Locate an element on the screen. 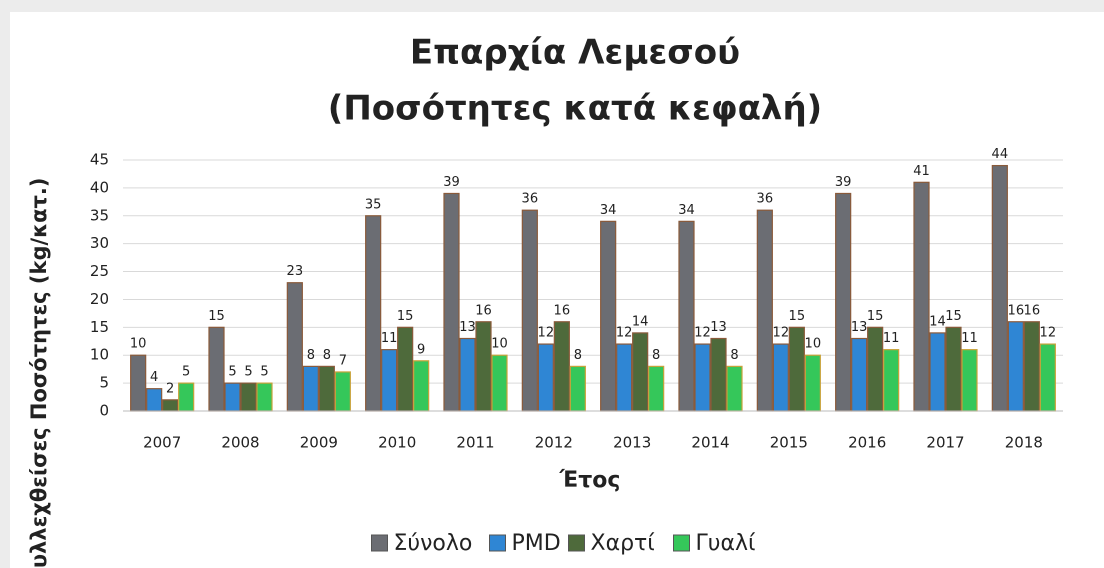 The width and height of the screenshot is (1104, 568). value-label: 23 is located at coordinates (295, 271).